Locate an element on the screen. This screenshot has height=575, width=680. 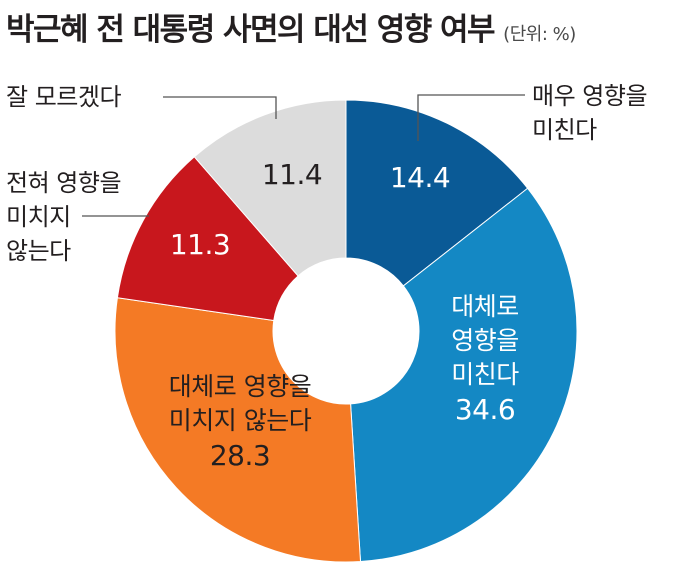
slice-label-s4: 잘 모르겠다 is located at coordinates (64, 97).